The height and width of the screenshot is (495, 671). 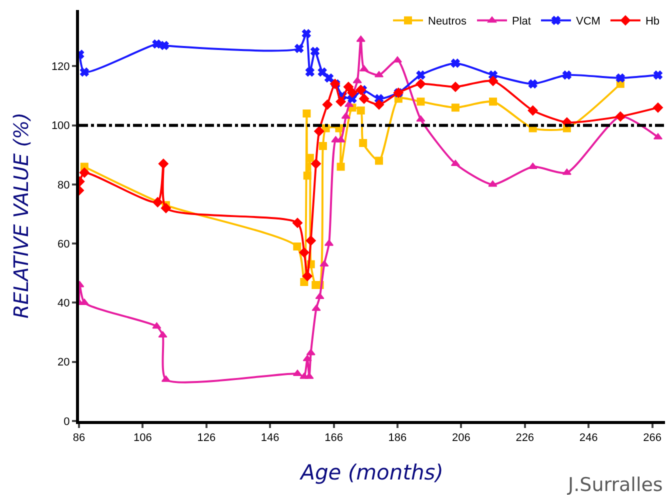 I want to click on legend-label: VCM, so click(x=588, y=22).